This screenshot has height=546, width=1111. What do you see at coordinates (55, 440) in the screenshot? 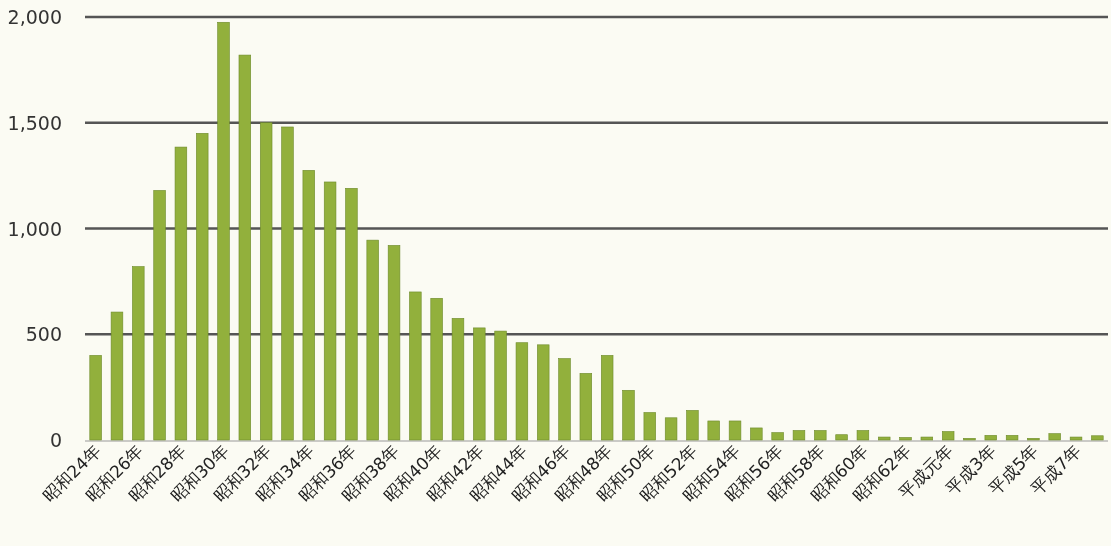
I see `y-tick-label: 0` at bounding box center [55, 440].